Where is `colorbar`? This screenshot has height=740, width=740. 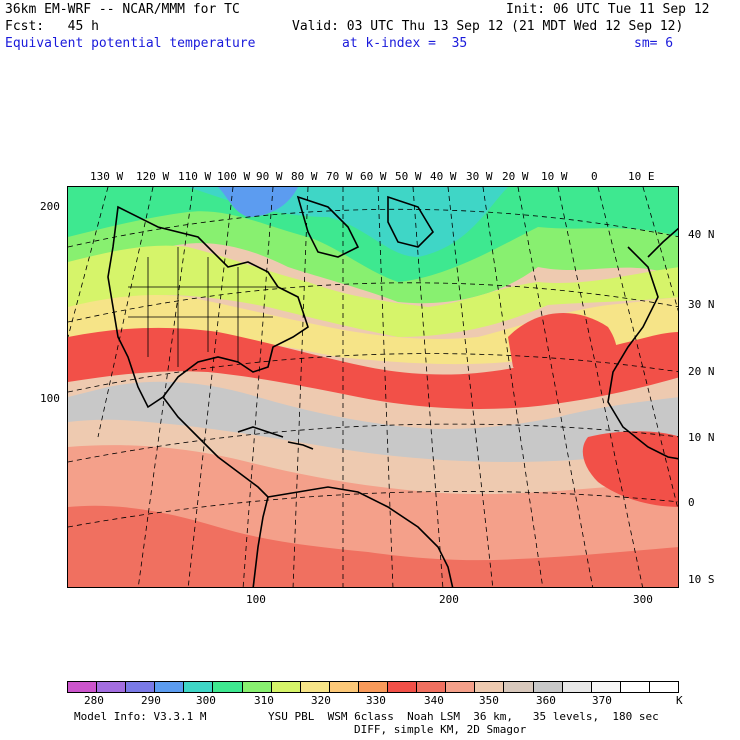 colorbar is located at coordinates (373, 687).